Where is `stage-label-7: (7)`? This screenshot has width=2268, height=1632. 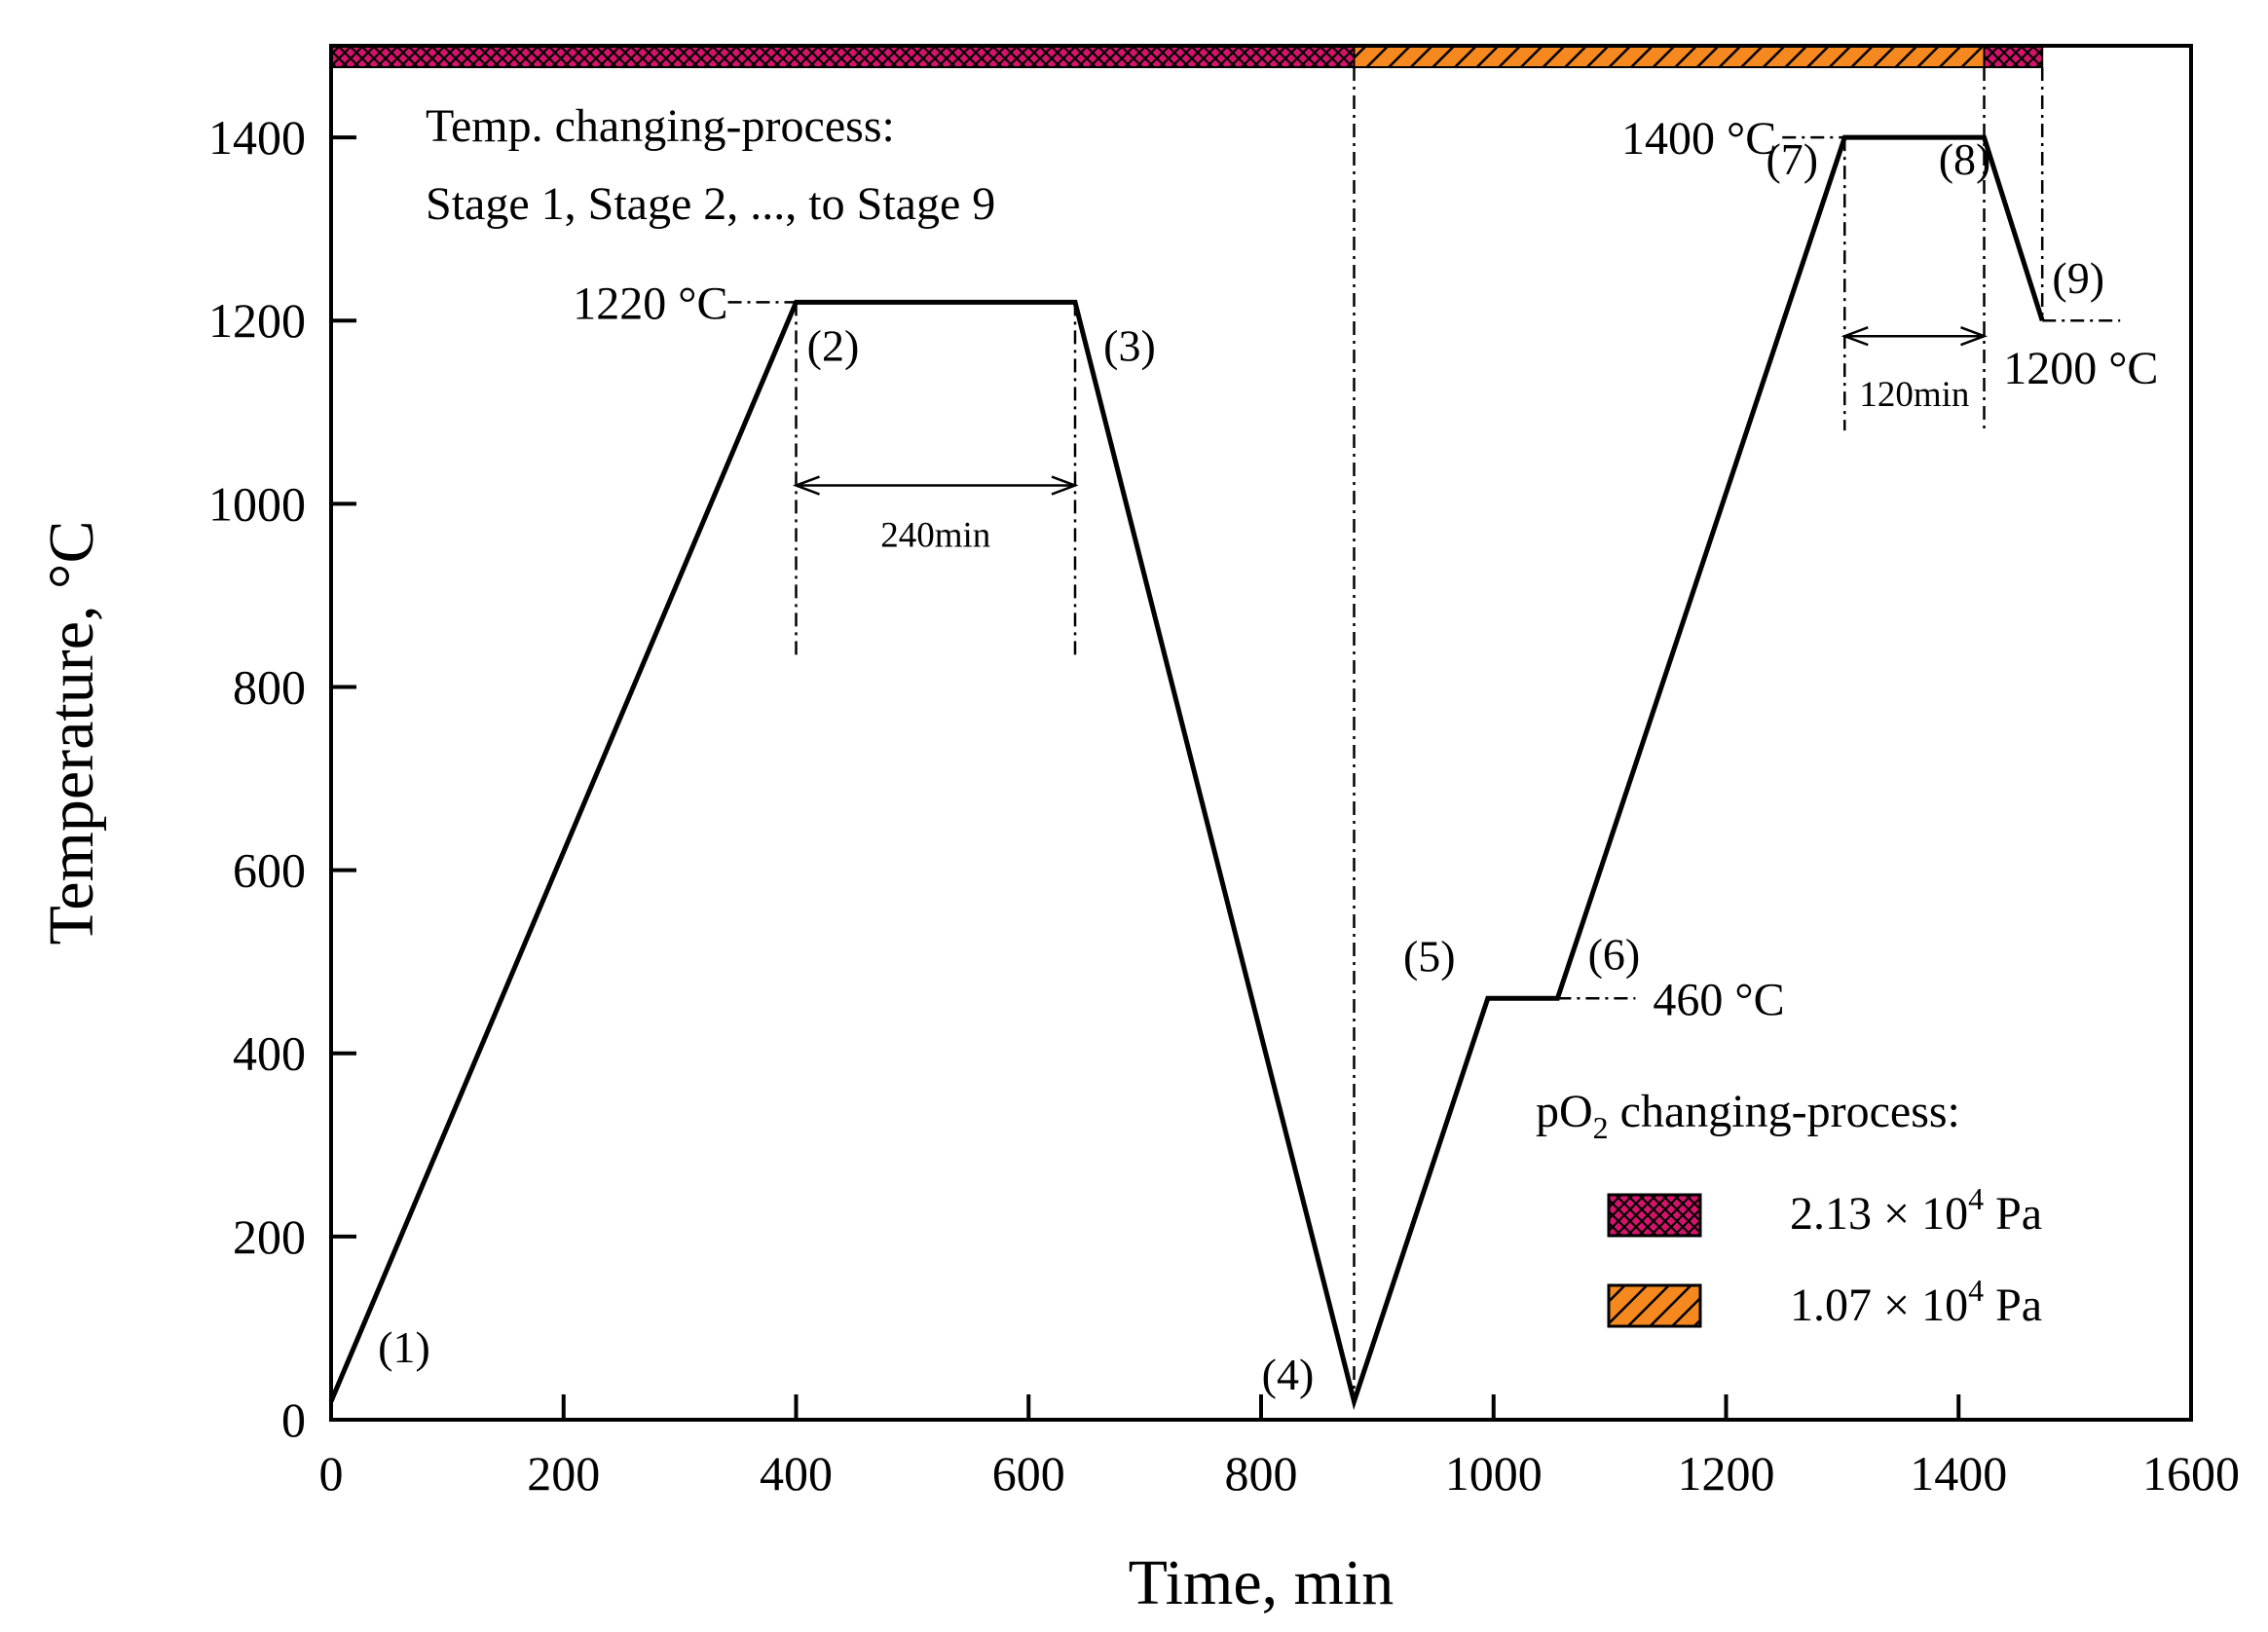
stage-label-7: (7) is located at coordinates (1792, 159).